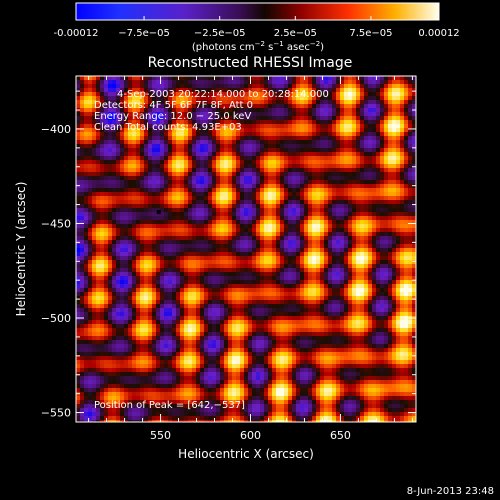 Image resolution: width=500 pixels, height=500 pixels. What do you see at coordinates (168, 127) in the screenshot?
I see `info-line-clean: Clean Total counts: 4.93E+03` at bounding box center [168, 127].